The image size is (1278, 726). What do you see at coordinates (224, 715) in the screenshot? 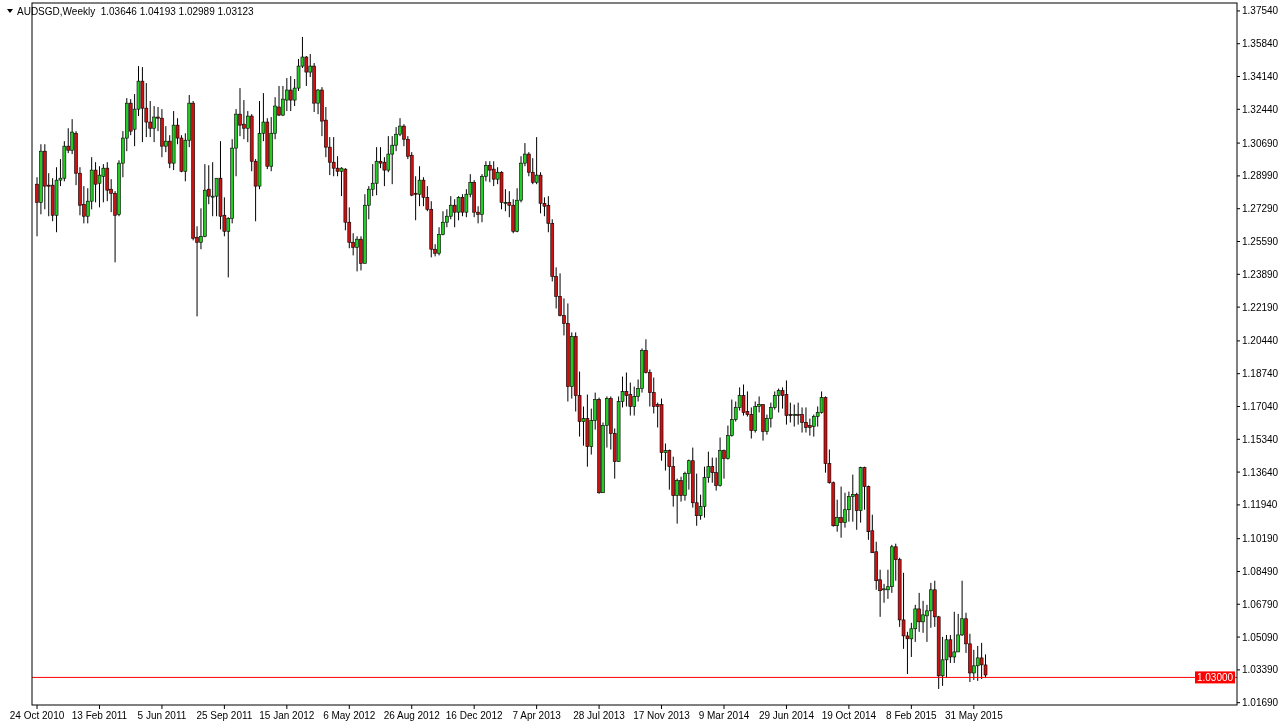
I see `x-tick-label: 25 Sep 2011` at bounding box center [224, 715].